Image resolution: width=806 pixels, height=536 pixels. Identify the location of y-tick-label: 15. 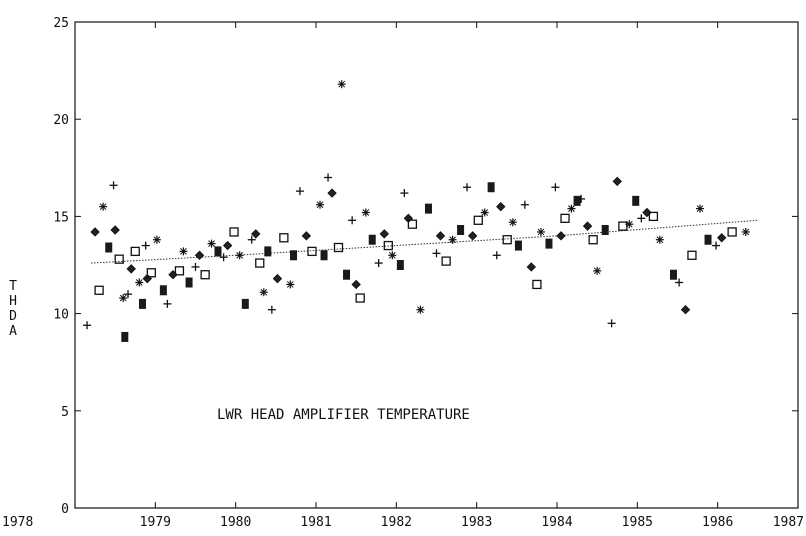
(61, 217).